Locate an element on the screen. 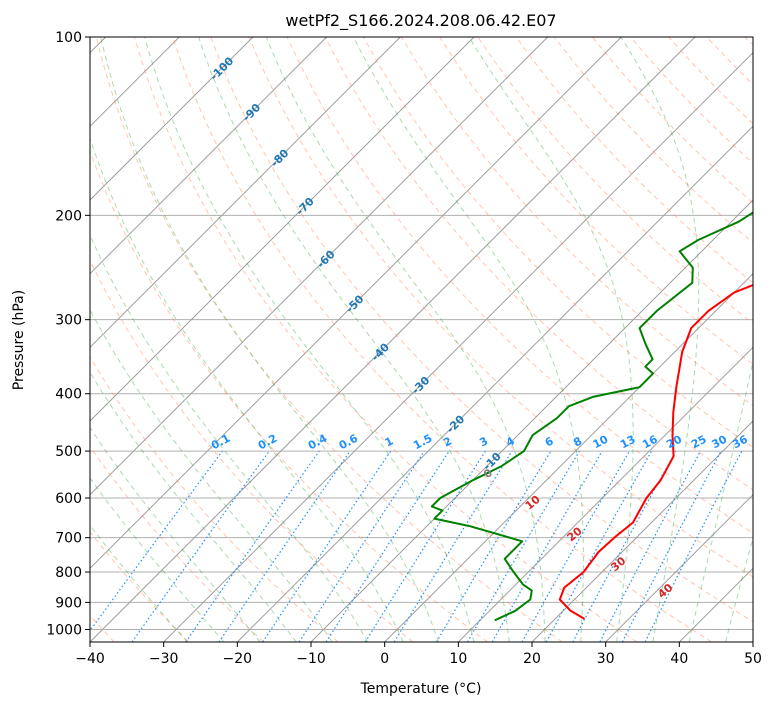 Image resolution: width=775 pixels, height=708 pixels. chart-title: wetPf2_S166.2024.208.06.42.E07 is located at coordinates (420, 21).